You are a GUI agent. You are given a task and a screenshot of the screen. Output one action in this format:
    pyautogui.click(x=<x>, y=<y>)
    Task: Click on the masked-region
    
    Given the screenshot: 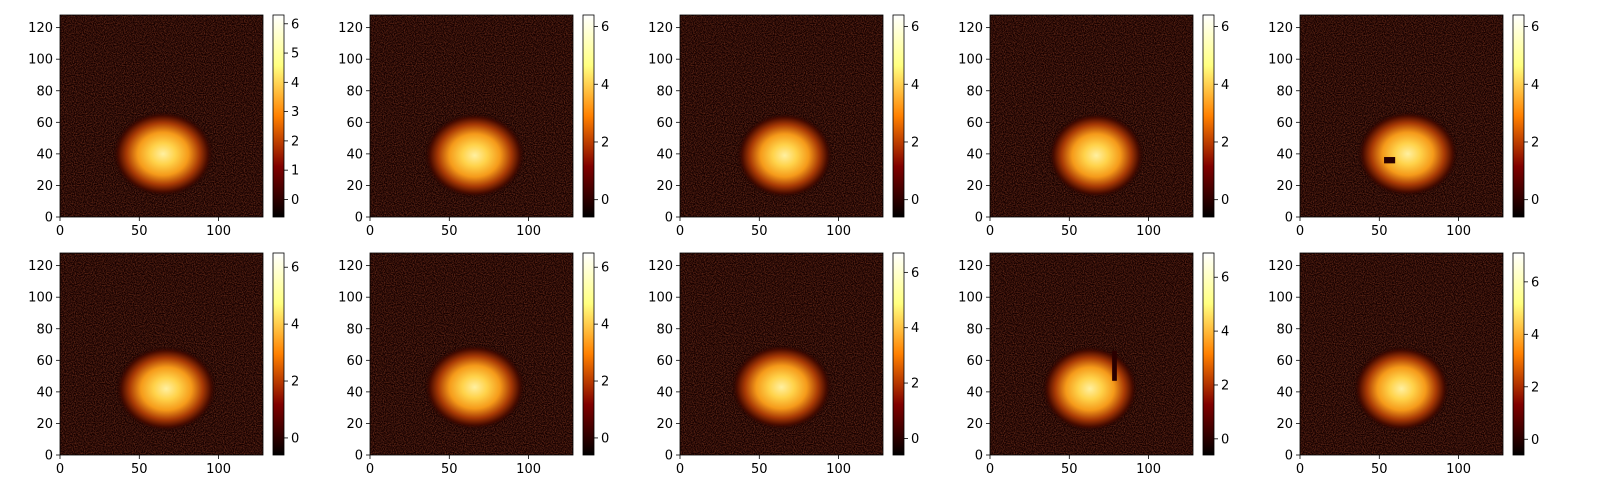 What is the action you would take?
    pyautogui.click(x=1114, y=365)
    